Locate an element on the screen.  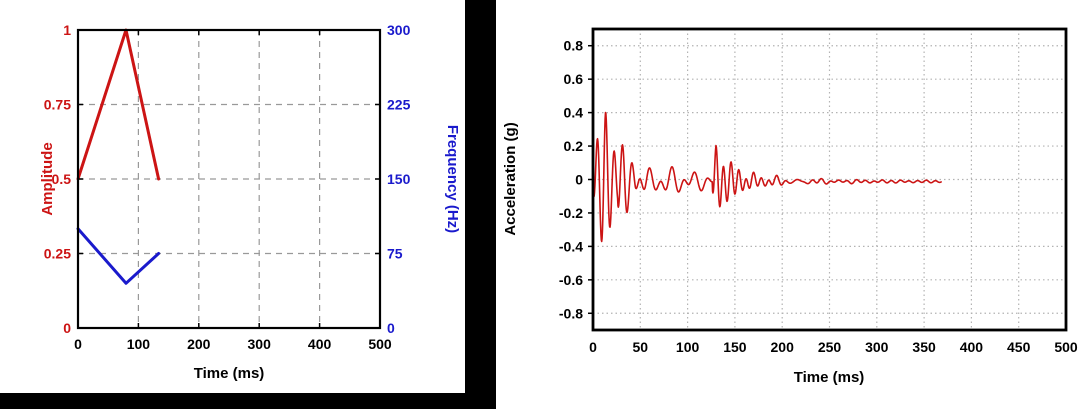
left-tick-label: 1 is located at coordinates (67, 30).